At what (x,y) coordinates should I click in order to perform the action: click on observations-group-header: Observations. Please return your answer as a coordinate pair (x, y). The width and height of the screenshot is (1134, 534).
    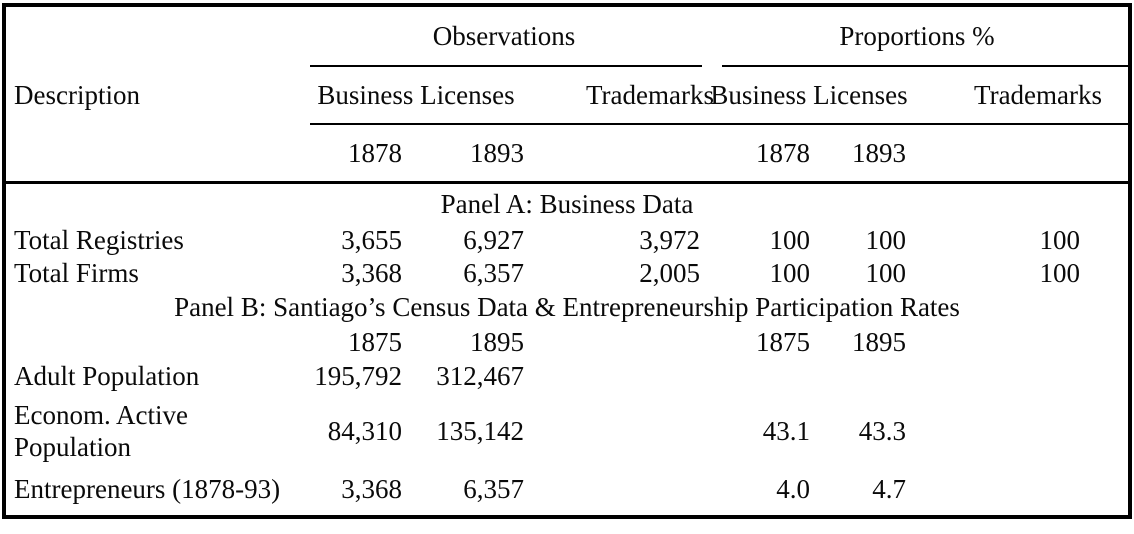
    Looking at the image, I should click on (504, 35).